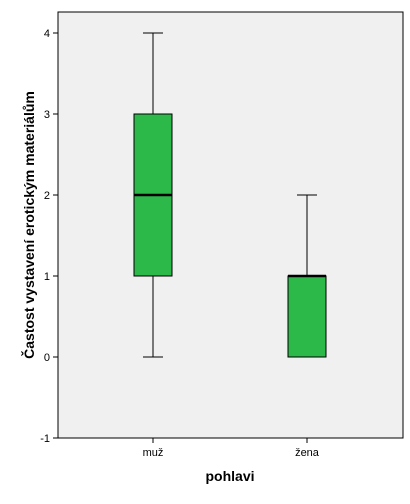 The width and height of the screenshot is (410, 504). Describe the element at coordinates (307, 453) in the screenshot. I see `x-tick-label: žena` at that location.